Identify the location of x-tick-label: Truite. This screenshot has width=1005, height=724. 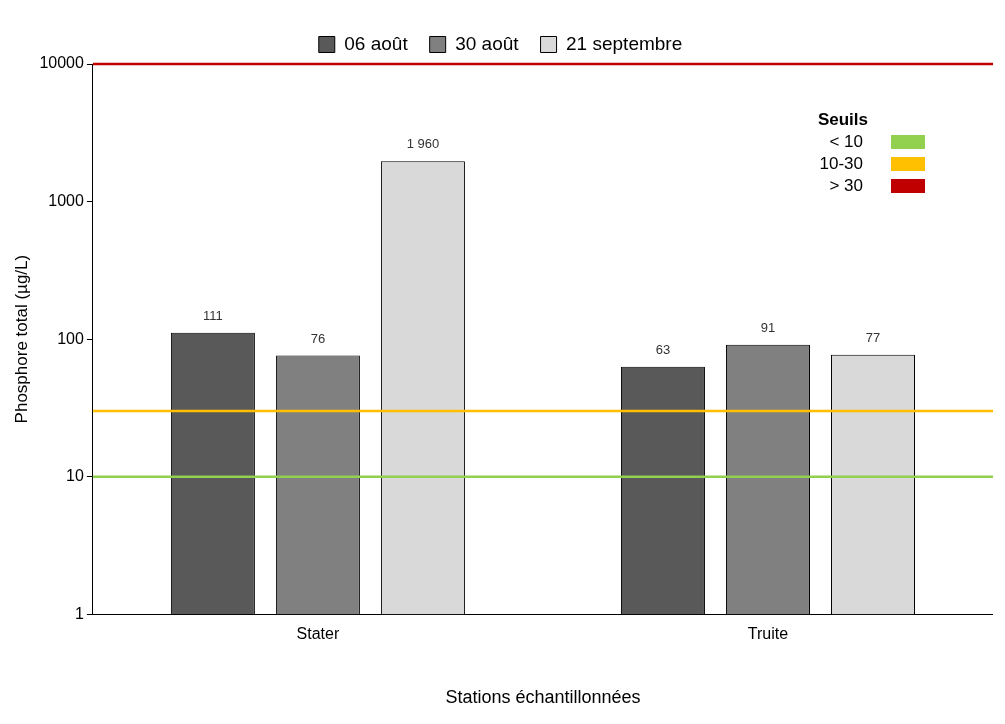
(768, 634).